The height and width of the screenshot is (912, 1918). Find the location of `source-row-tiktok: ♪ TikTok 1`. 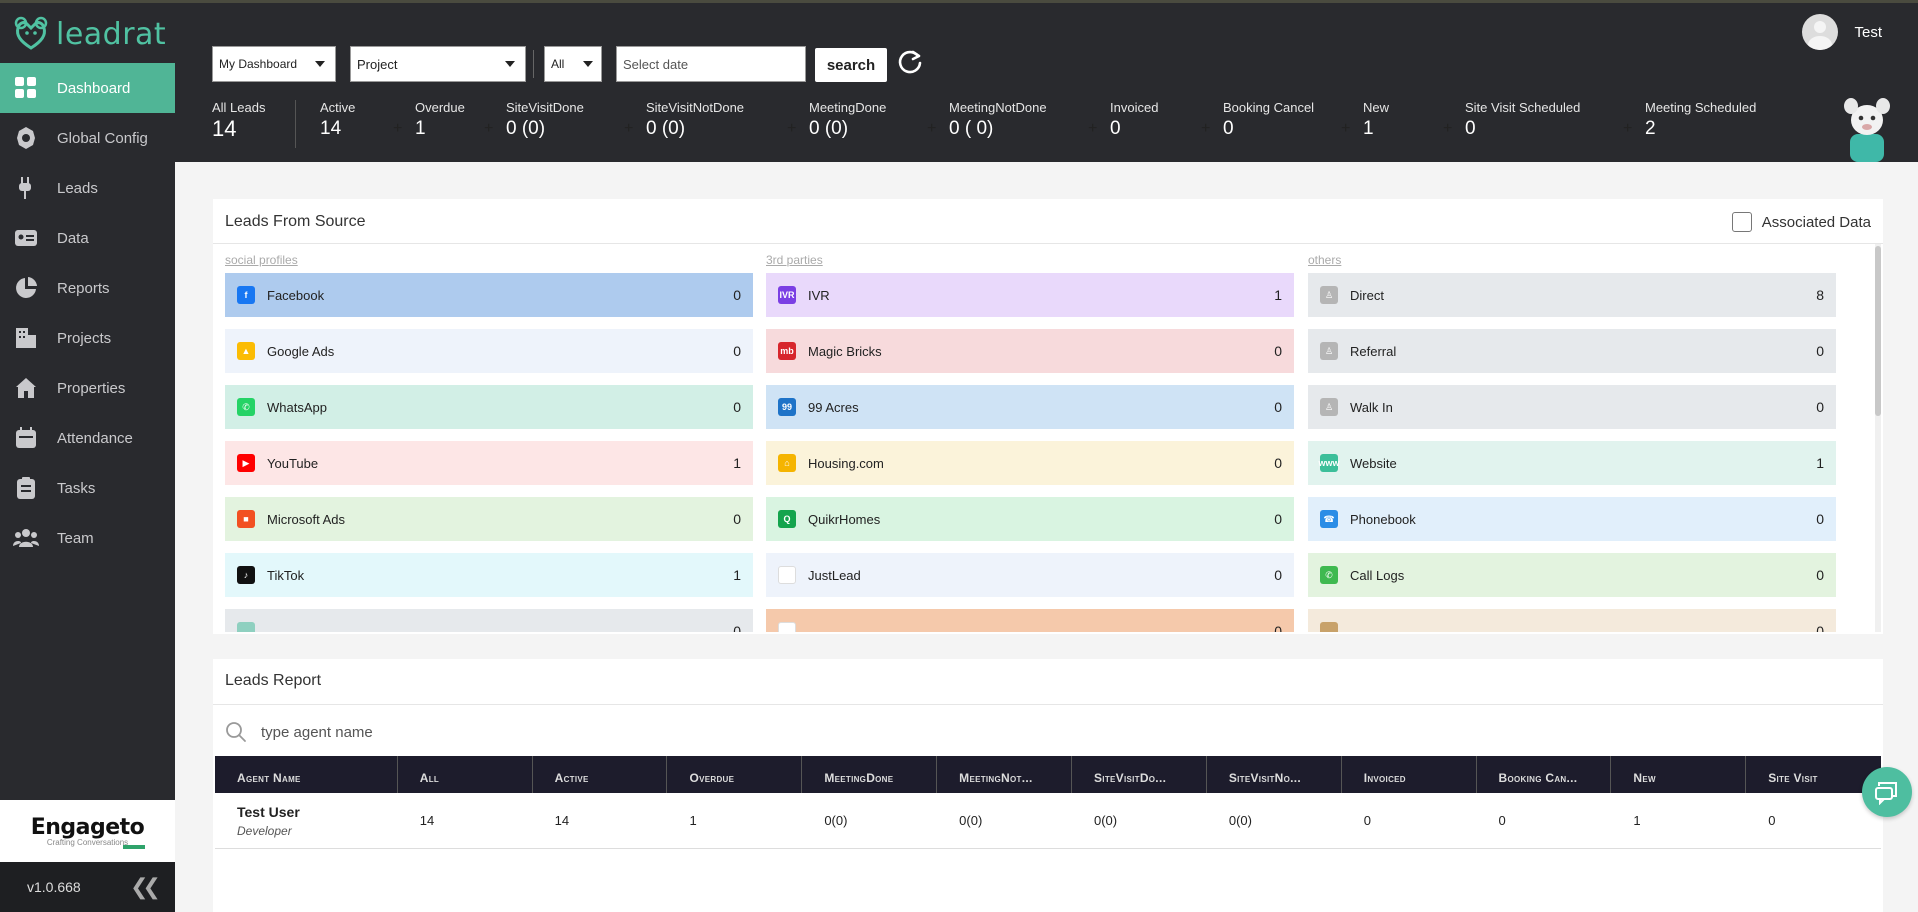

source-row-tiktok: ♪ TikTok 1 is located at coordinates (489, 575).